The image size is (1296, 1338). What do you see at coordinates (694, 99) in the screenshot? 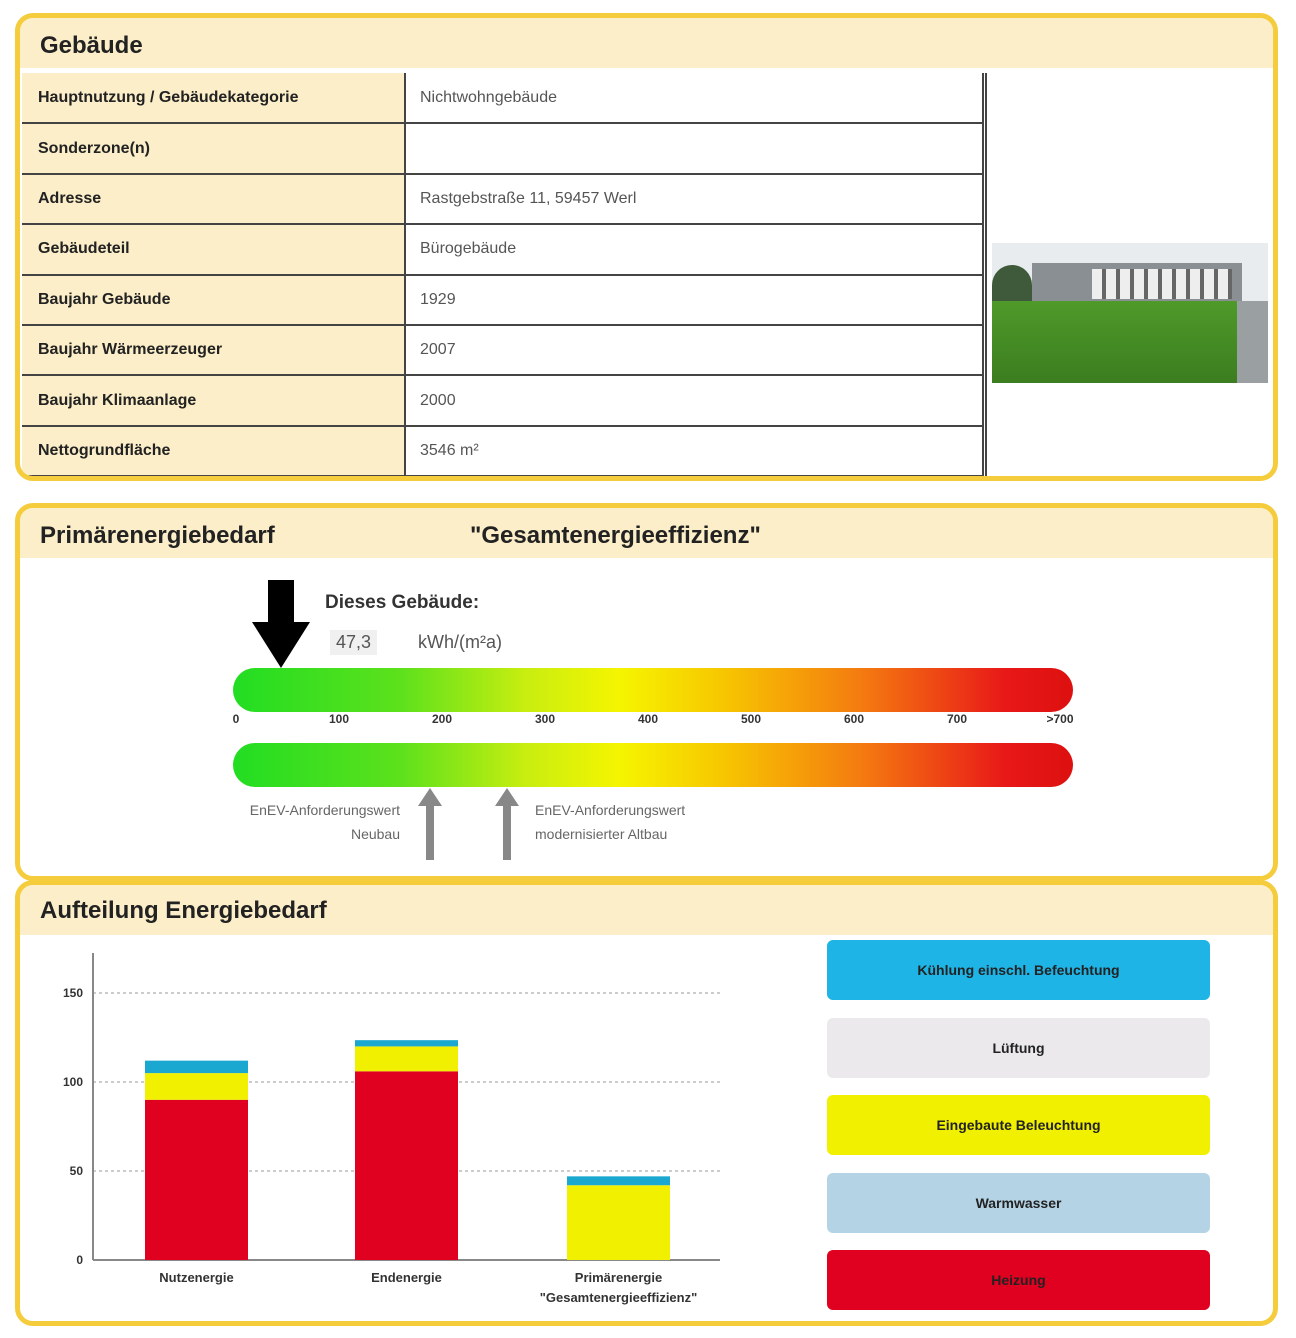
I see `row-value: Nichtwohngebäude` at bounding box center [694, 99].